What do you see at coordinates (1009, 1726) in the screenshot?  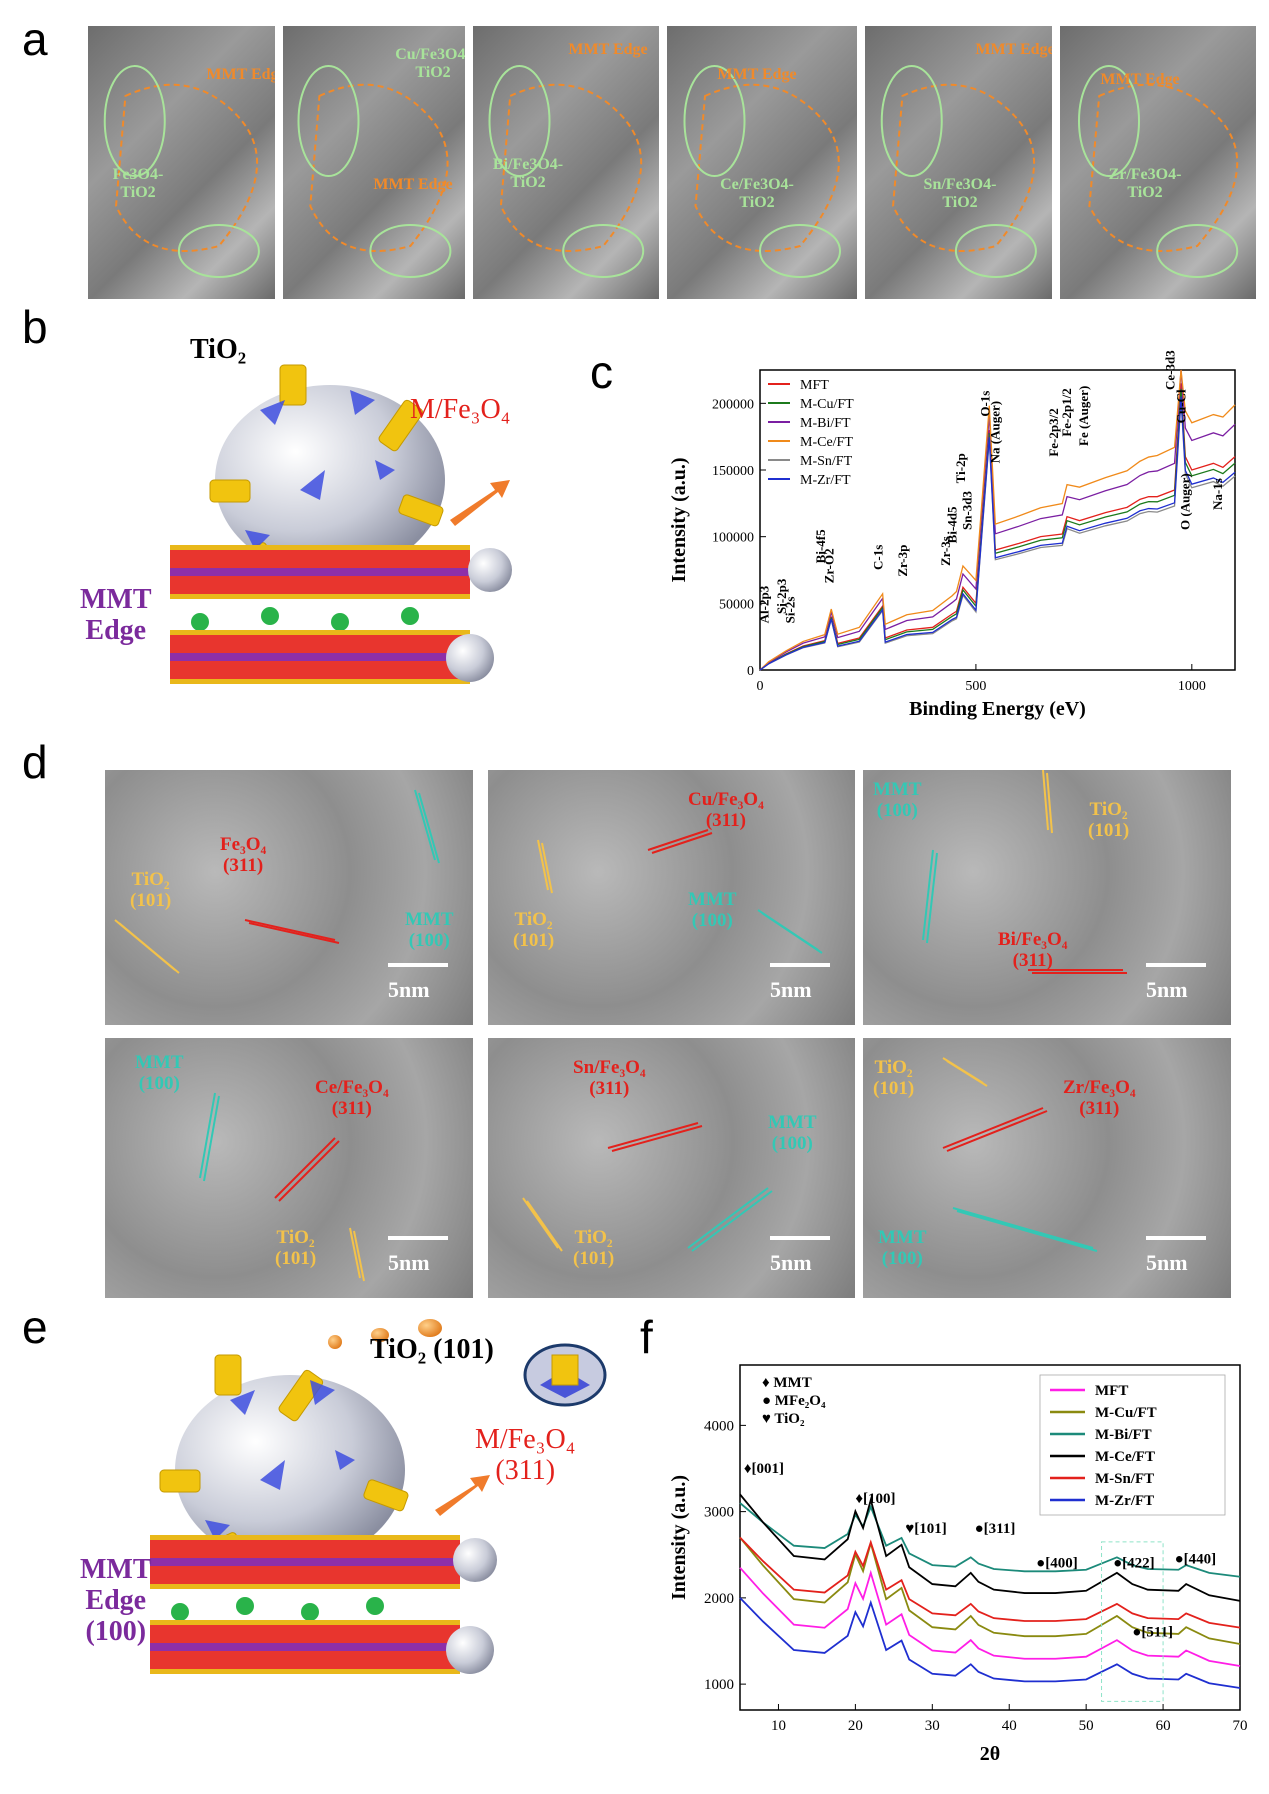 I see `x-tick-label: 40` at bounding box center [1009, 1726].